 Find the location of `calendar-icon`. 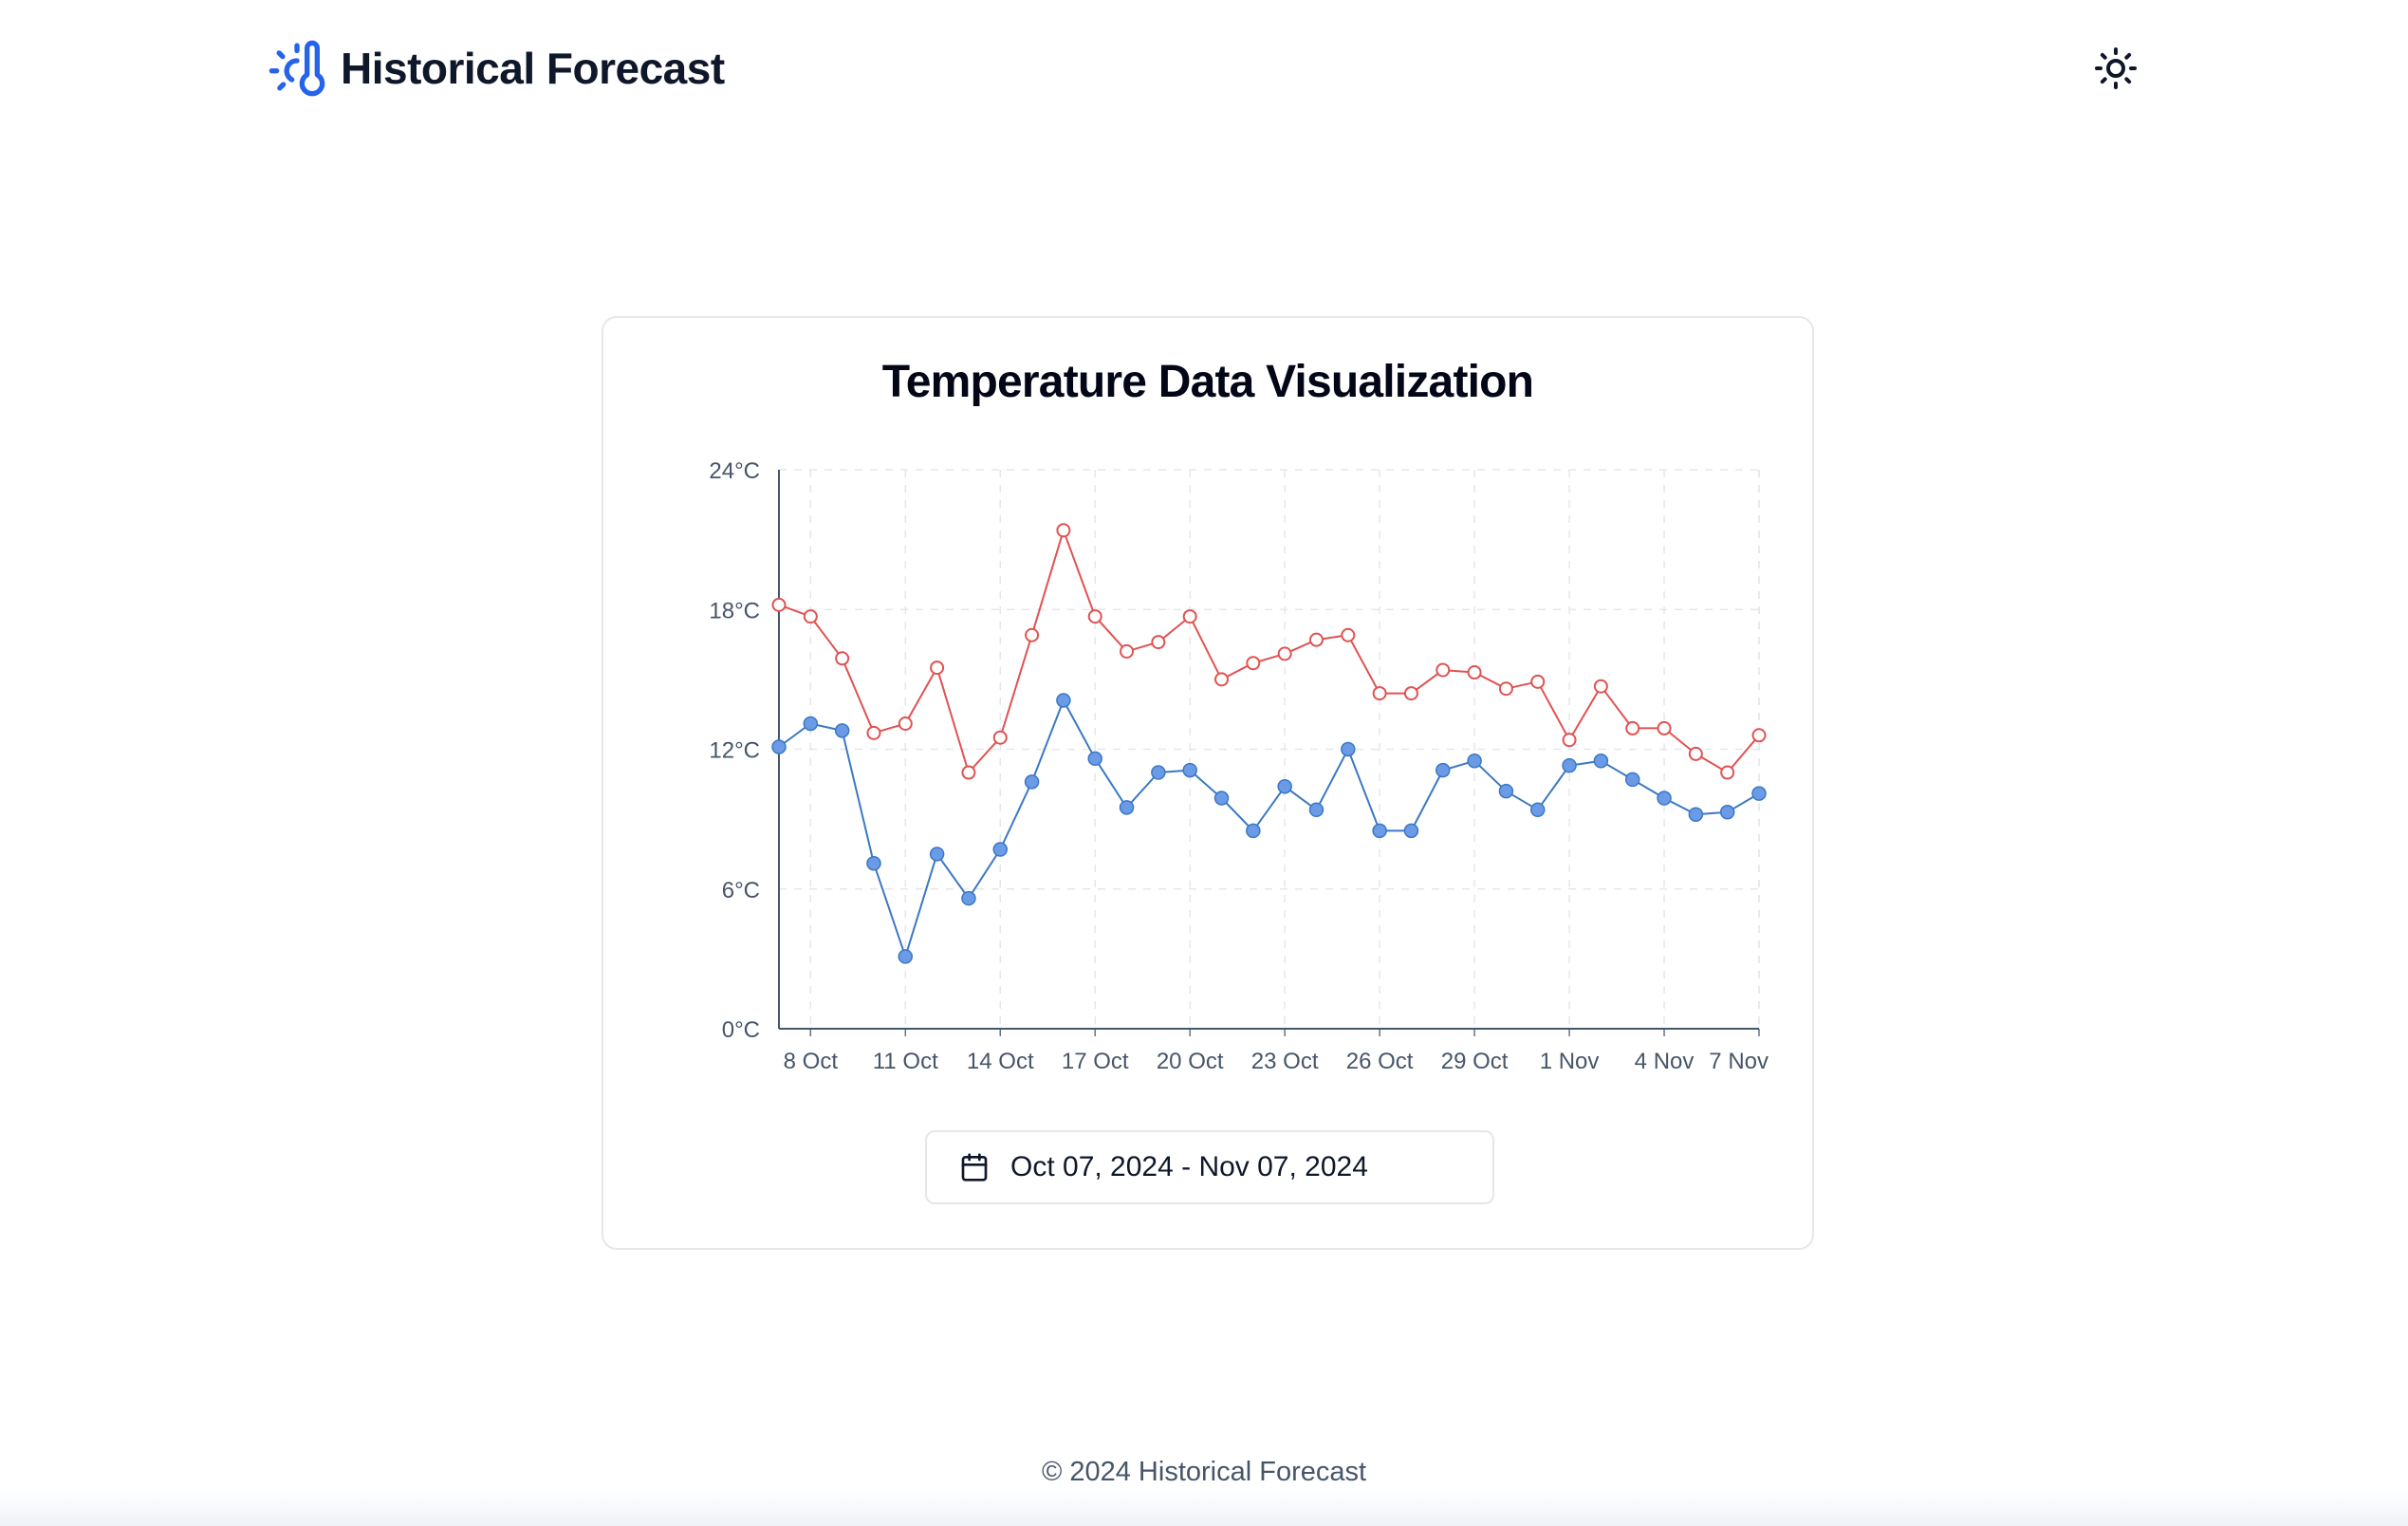

calendar-icon is located at coordinates (974, 1168).